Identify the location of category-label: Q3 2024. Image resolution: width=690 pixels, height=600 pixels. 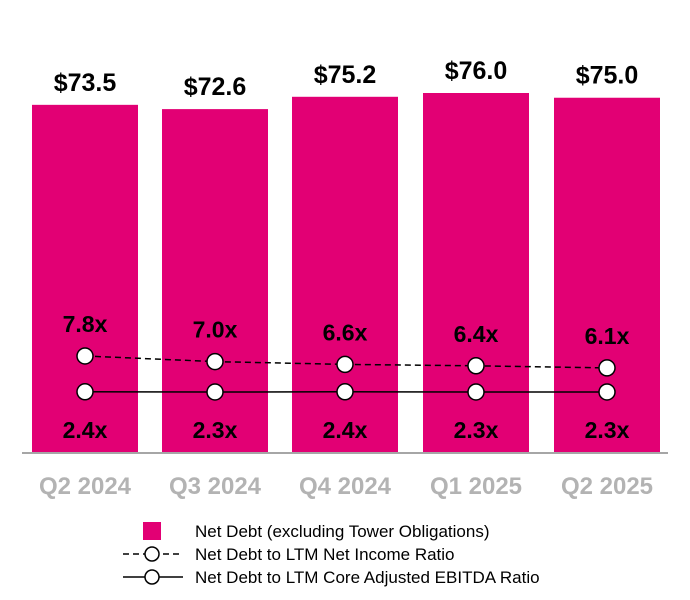
(215, 486).